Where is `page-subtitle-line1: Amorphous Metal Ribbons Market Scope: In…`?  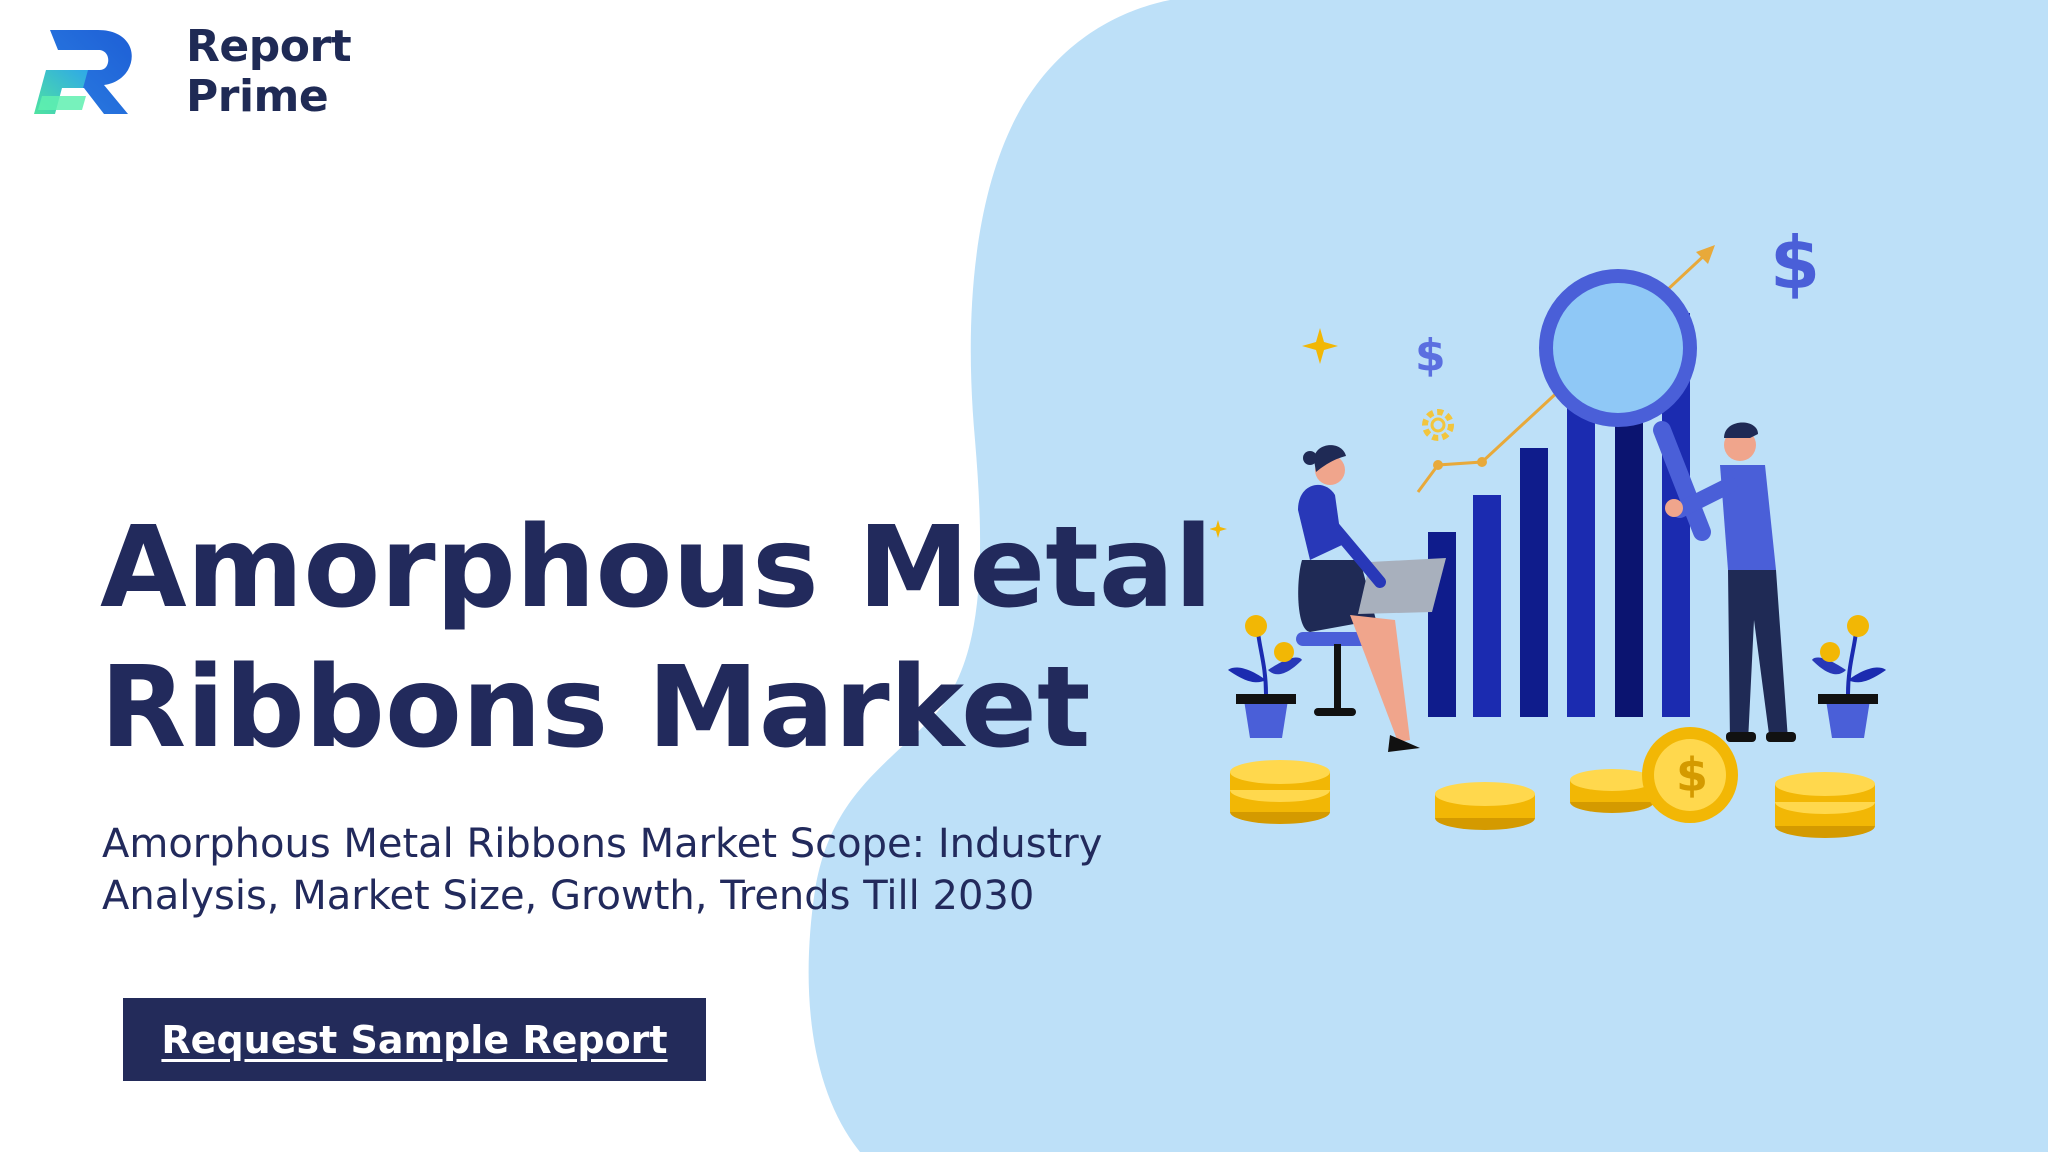 page-subtitle-line1: Amorphous Metal Ribbons Market Scope: In… is located at coordinates (602, 844).